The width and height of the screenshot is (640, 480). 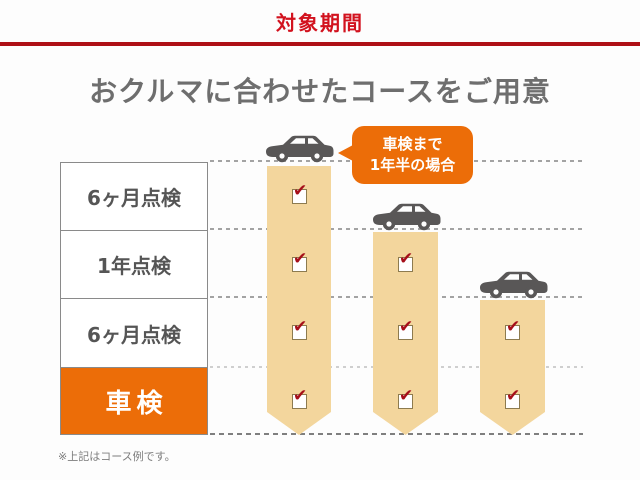 I want to click on bubble-line-2: 1年半の場合, so click(x=412, y=165).